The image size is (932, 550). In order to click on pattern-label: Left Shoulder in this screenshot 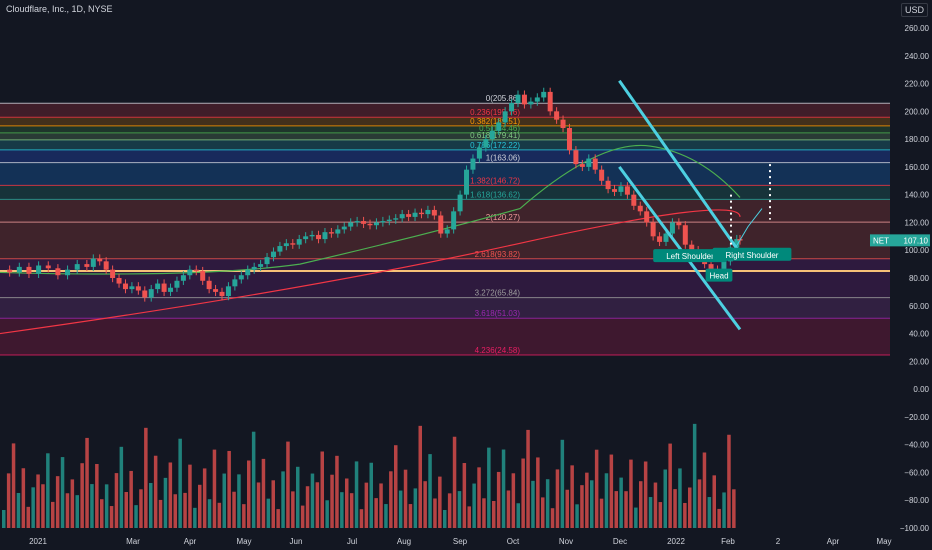, I will do `click(690, 256)`.